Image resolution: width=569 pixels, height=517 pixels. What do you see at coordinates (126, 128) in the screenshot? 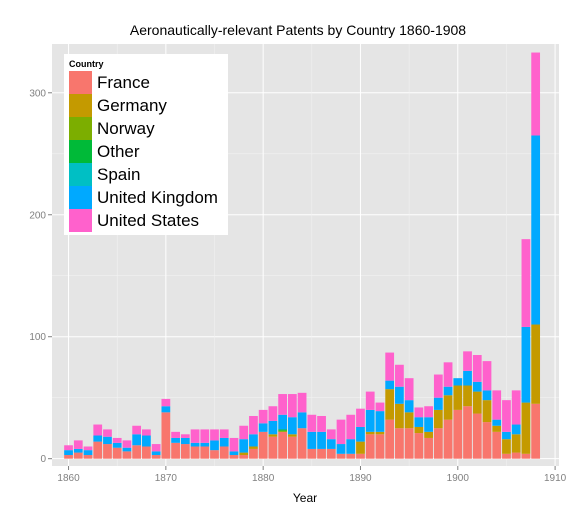
I see `legend-label: Norway` at bounding box center [126, 128].